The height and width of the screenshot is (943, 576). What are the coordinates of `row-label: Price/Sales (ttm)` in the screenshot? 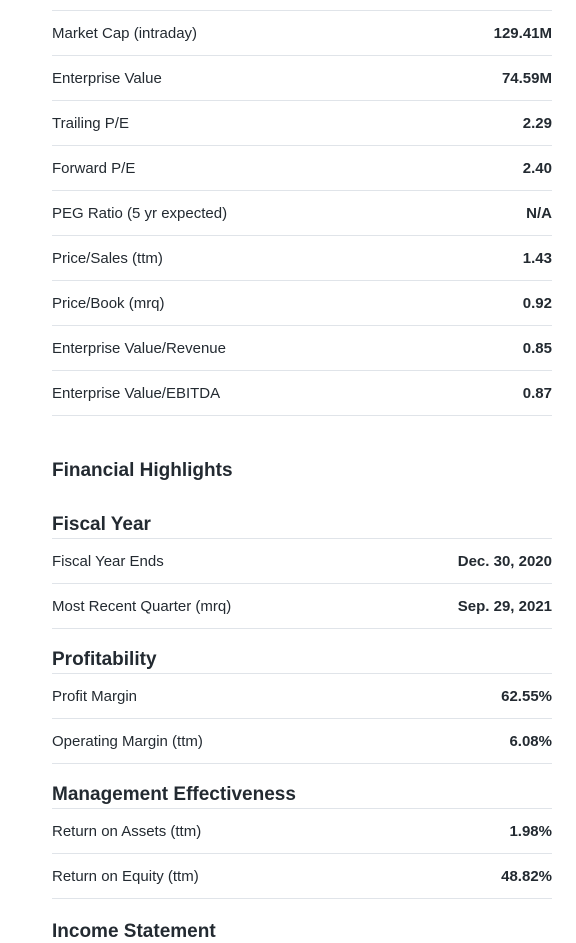 It's located at (107, 258).